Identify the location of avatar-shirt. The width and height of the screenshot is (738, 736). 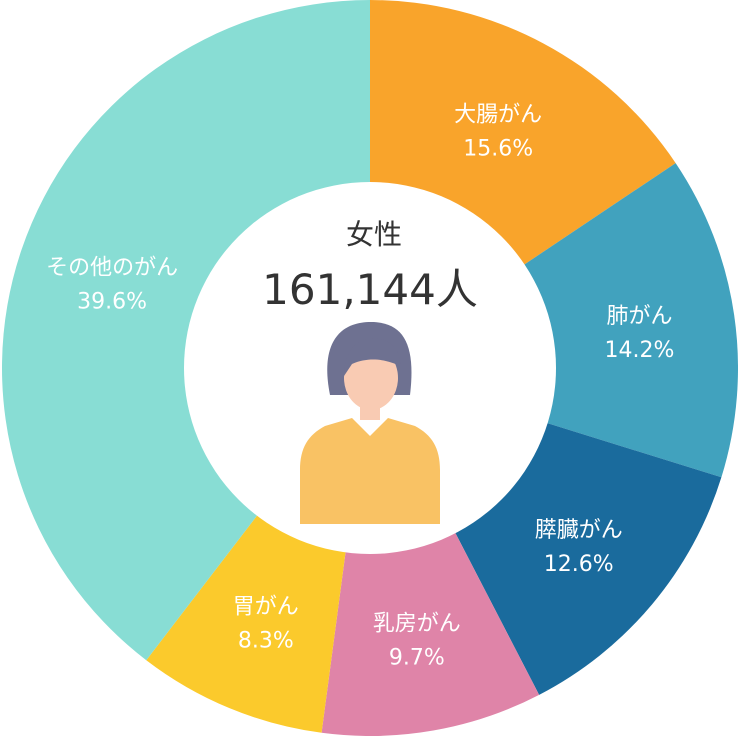
(370, 471).